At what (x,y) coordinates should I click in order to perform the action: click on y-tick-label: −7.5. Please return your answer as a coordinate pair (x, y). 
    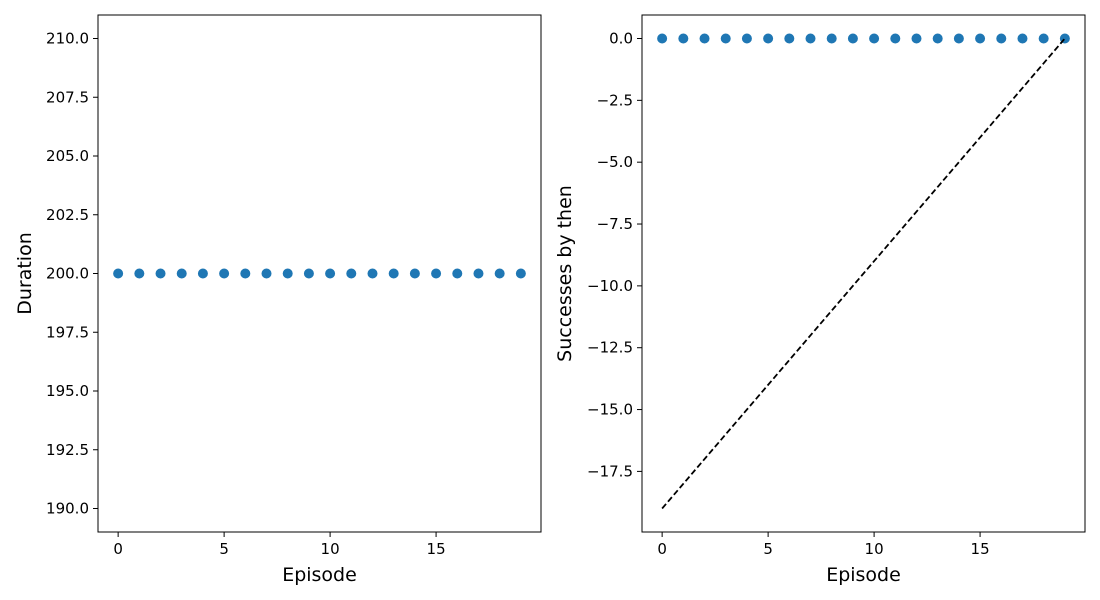
    Looking at the image, I should click on (615, 224).